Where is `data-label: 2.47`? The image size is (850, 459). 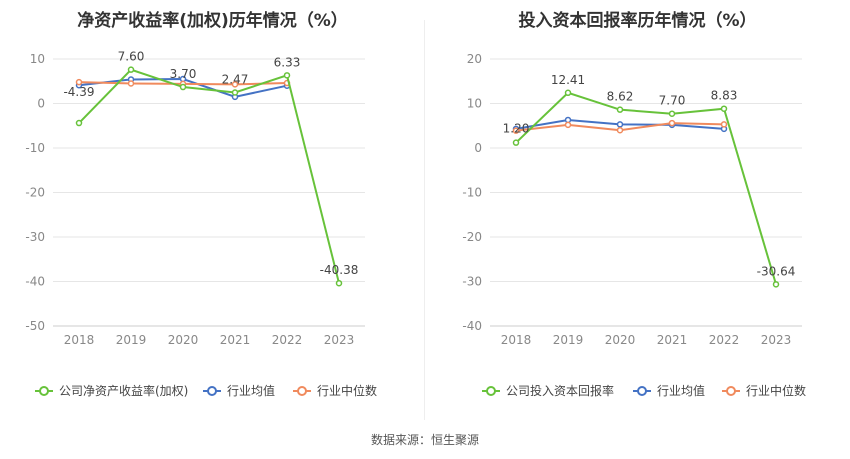 data-label: 2.47 is located at coordinates (235, 80).